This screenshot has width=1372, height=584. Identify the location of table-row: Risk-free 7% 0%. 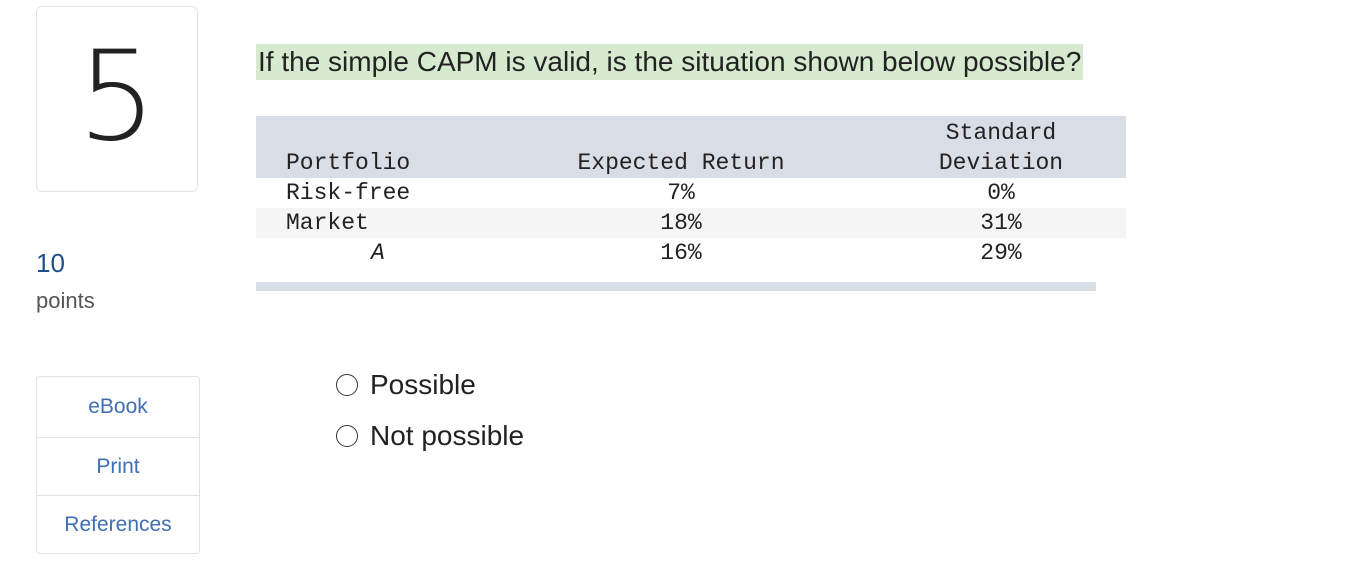
(691, 193).